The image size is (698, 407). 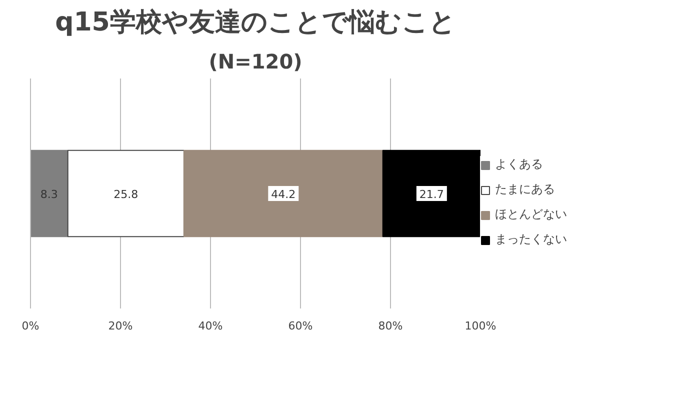 I want to click on x-tick-label: 20%, so click(x=120, y=326).